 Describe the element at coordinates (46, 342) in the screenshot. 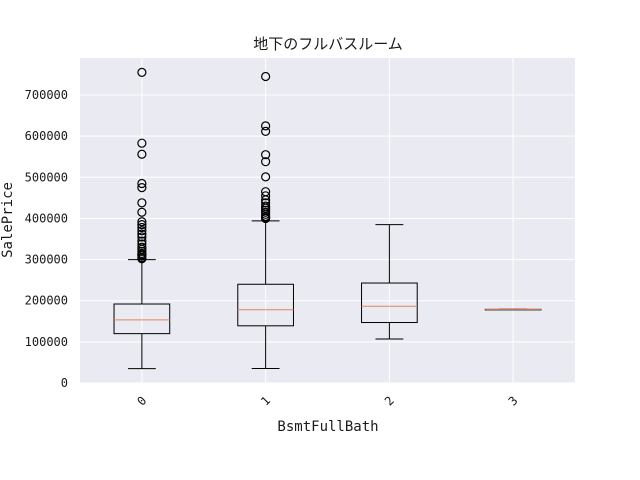

I see `y-tick-label: 100000` at that location.